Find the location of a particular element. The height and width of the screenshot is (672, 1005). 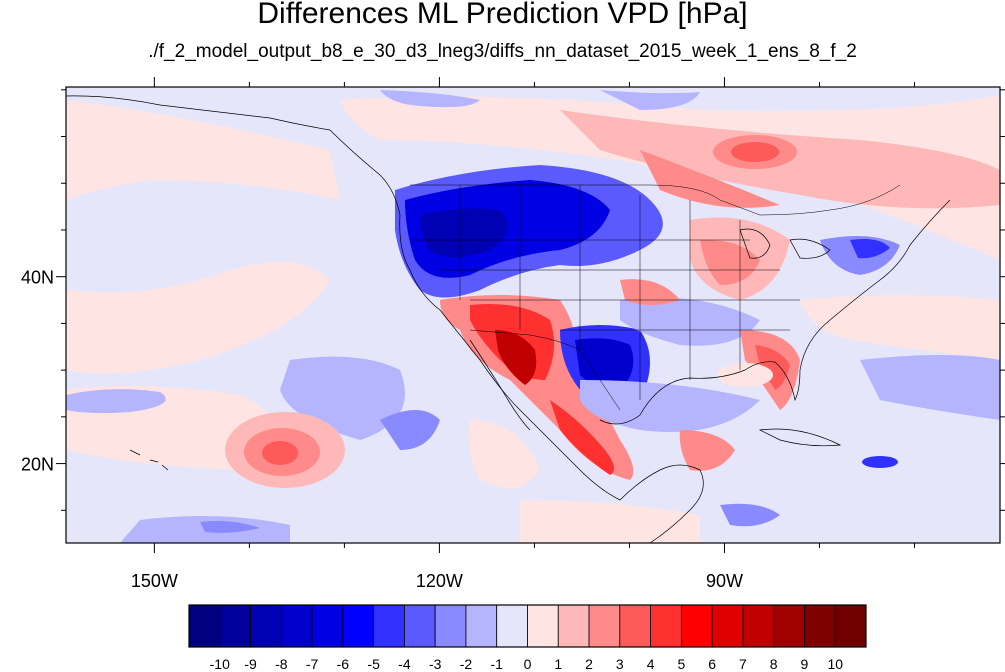

colorbar-label: 4 is located at coordinates (651, 664).